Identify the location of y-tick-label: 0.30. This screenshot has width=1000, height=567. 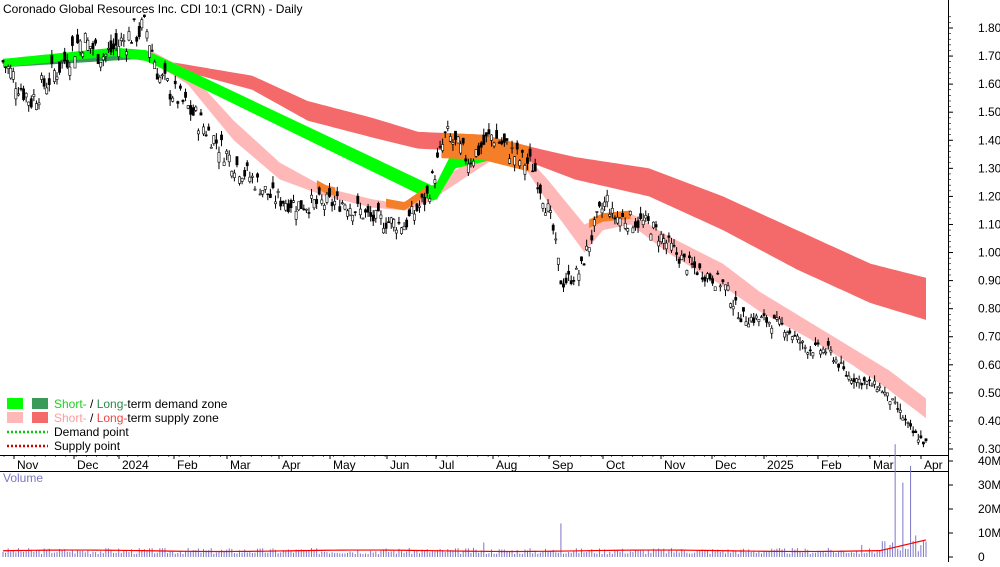
(989, 449).